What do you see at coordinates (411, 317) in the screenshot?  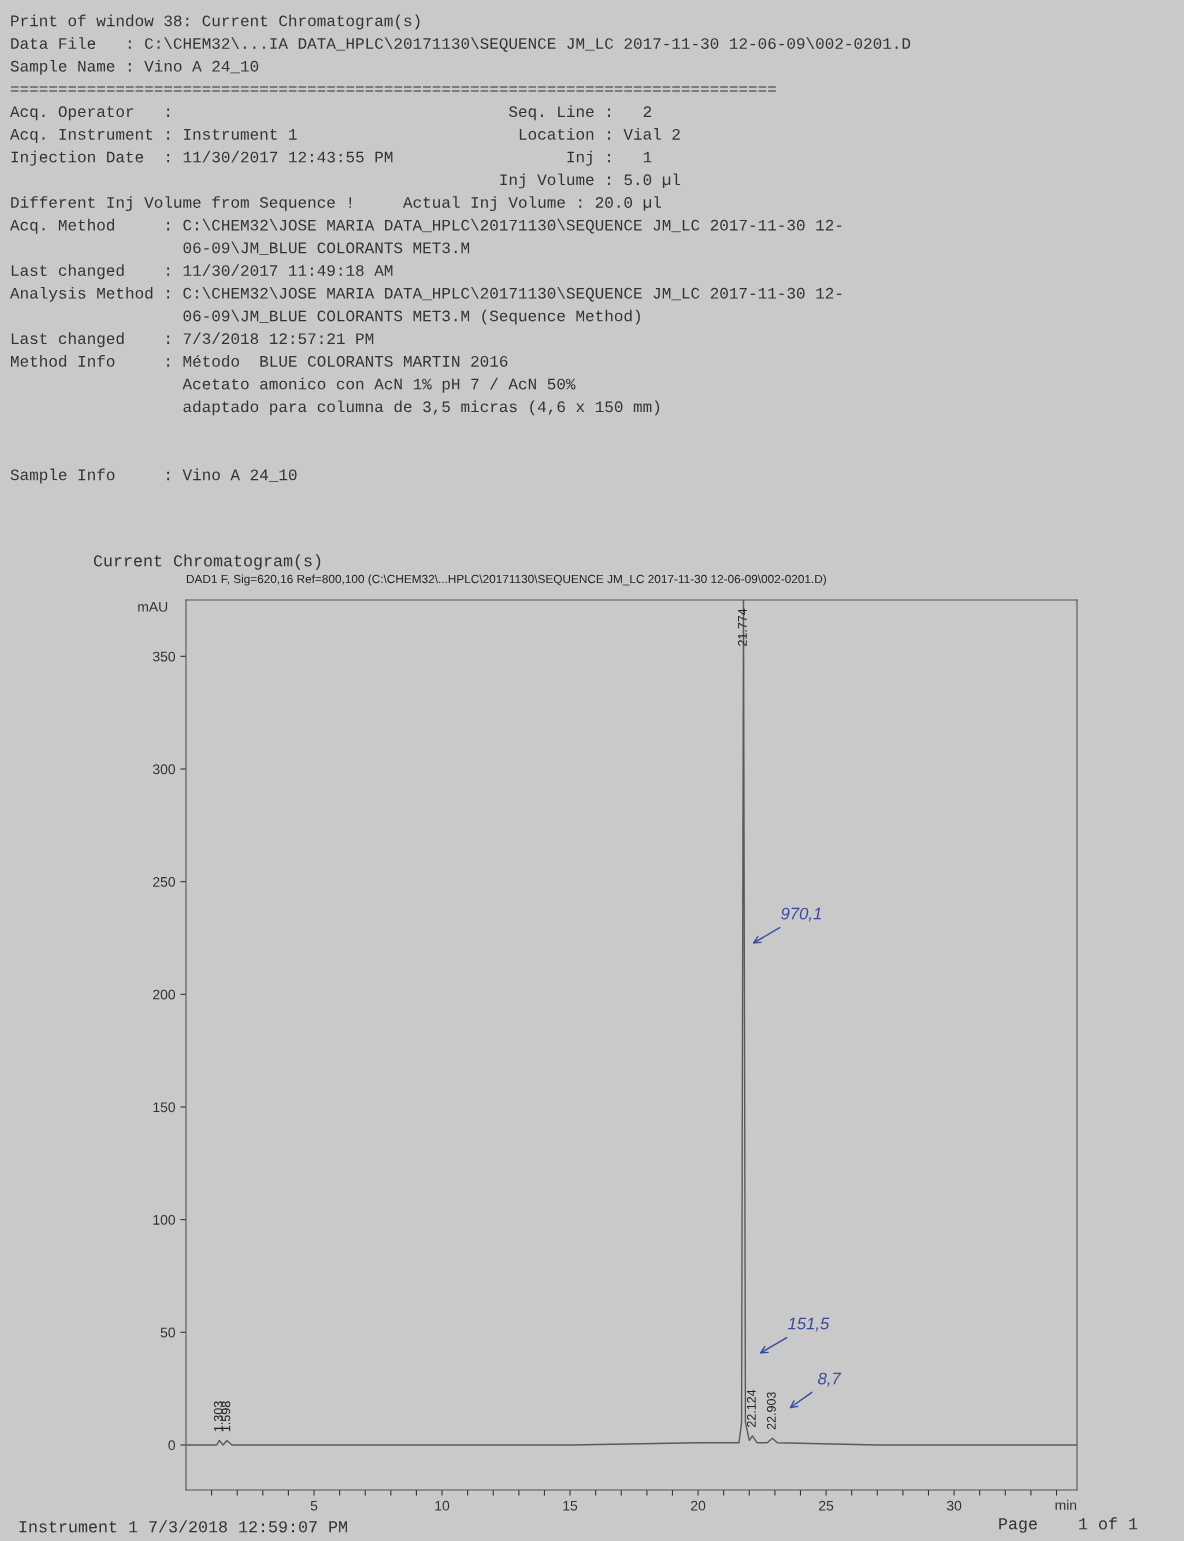 I see `text: 06-09\JM_BLUE COLORANTS MET3.M (Sequence Method)` at bounding box center [411, 317].